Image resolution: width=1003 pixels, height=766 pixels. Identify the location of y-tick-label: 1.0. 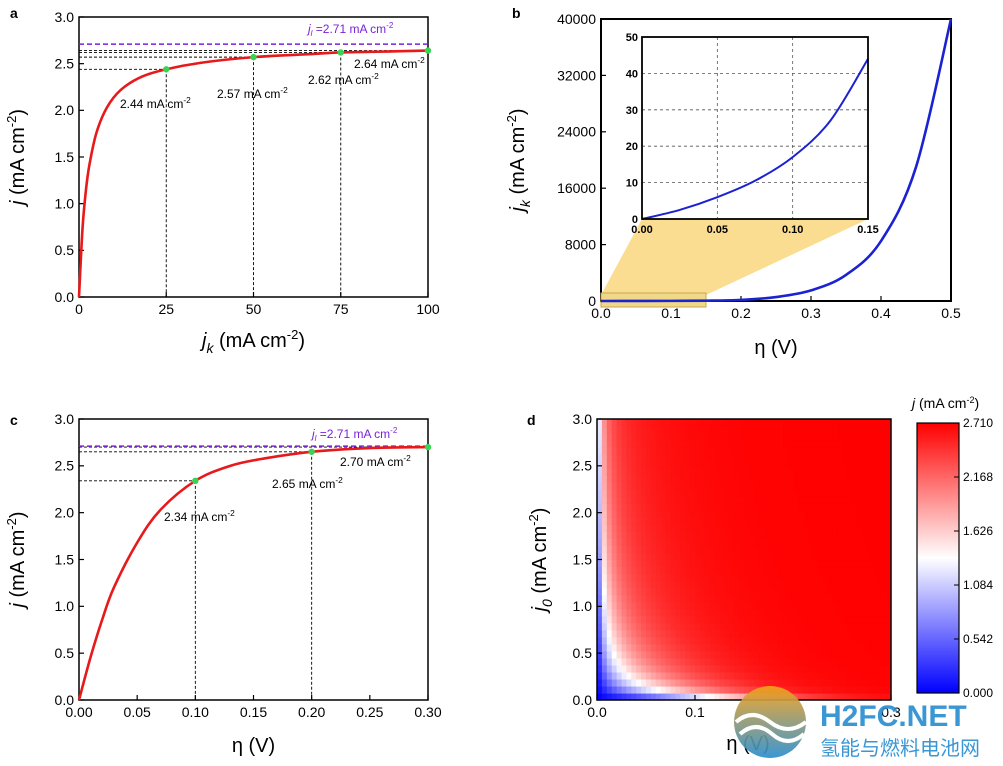
(65, 606).